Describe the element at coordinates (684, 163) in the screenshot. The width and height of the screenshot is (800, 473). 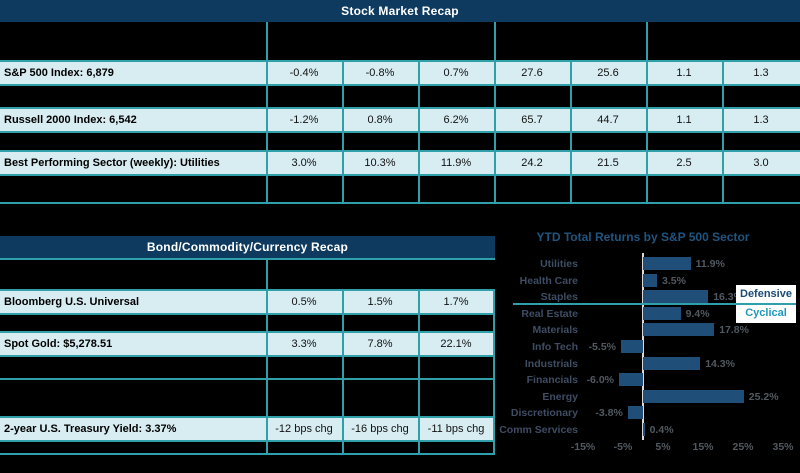
I see `value-cell: 2.5` at that location.